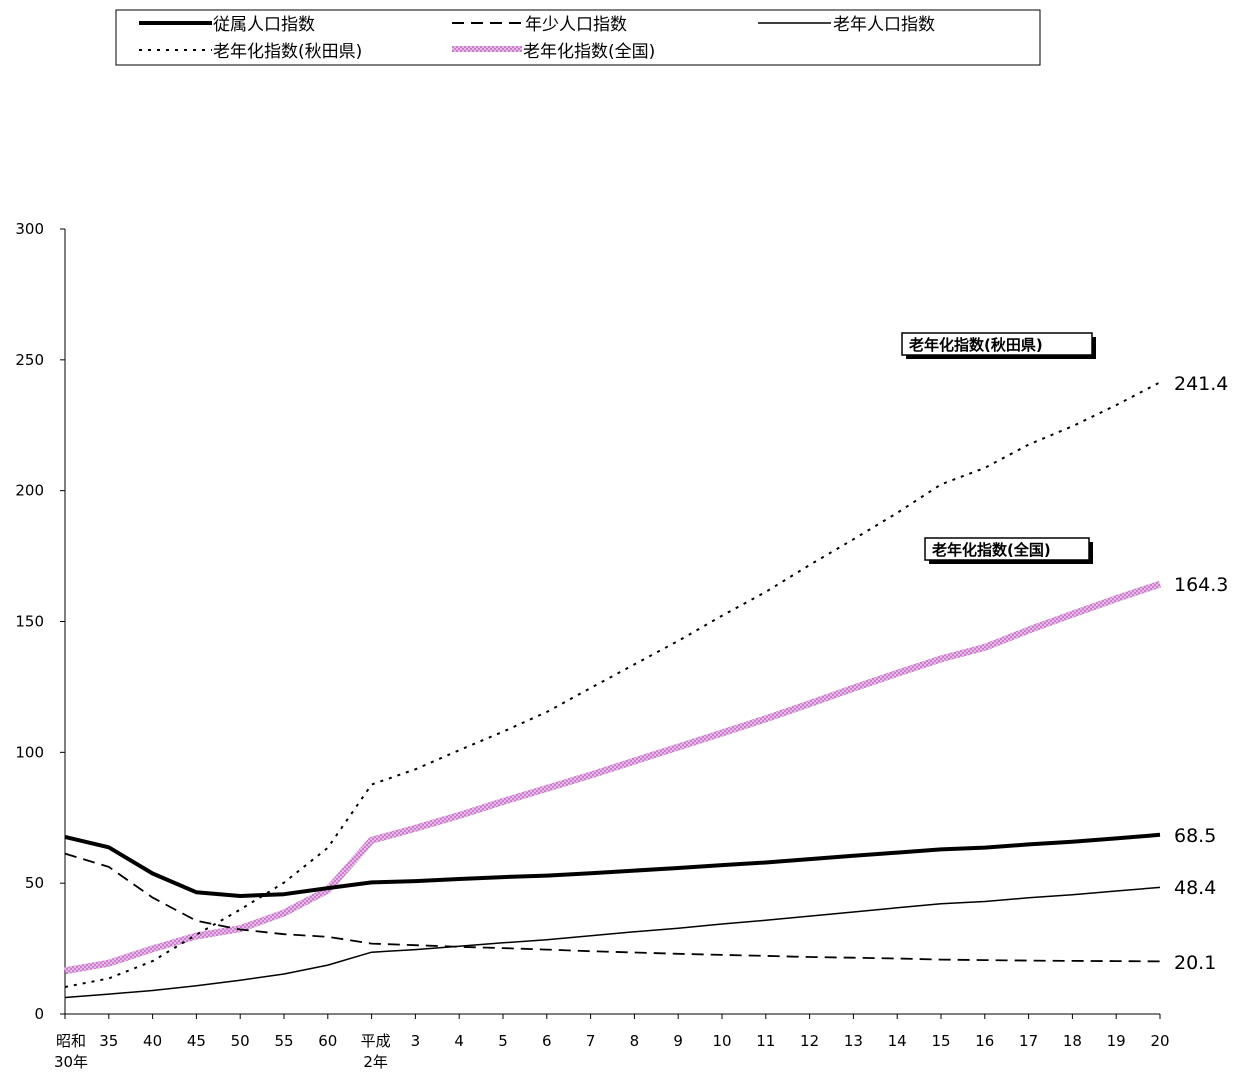 The image size is (1234, 1073). Describe the element at coordinates (1072, 1041) in the screenshot. I see `x-tick-label: 18` at that location.